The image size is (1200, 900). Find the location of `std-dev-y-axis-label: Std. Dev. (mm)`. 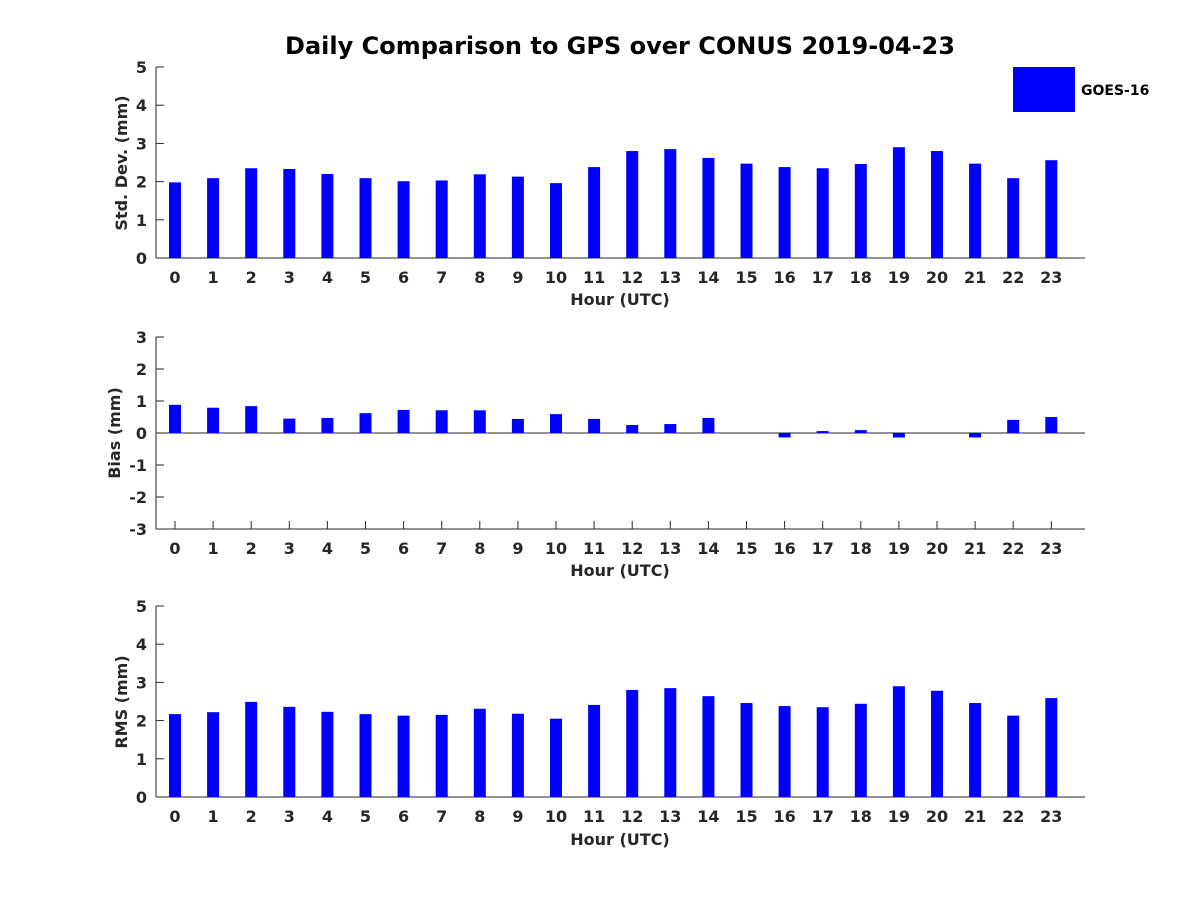

std-dev-y-axis-label: Std. Dev. (mm) is located at coordinates (121, 162).